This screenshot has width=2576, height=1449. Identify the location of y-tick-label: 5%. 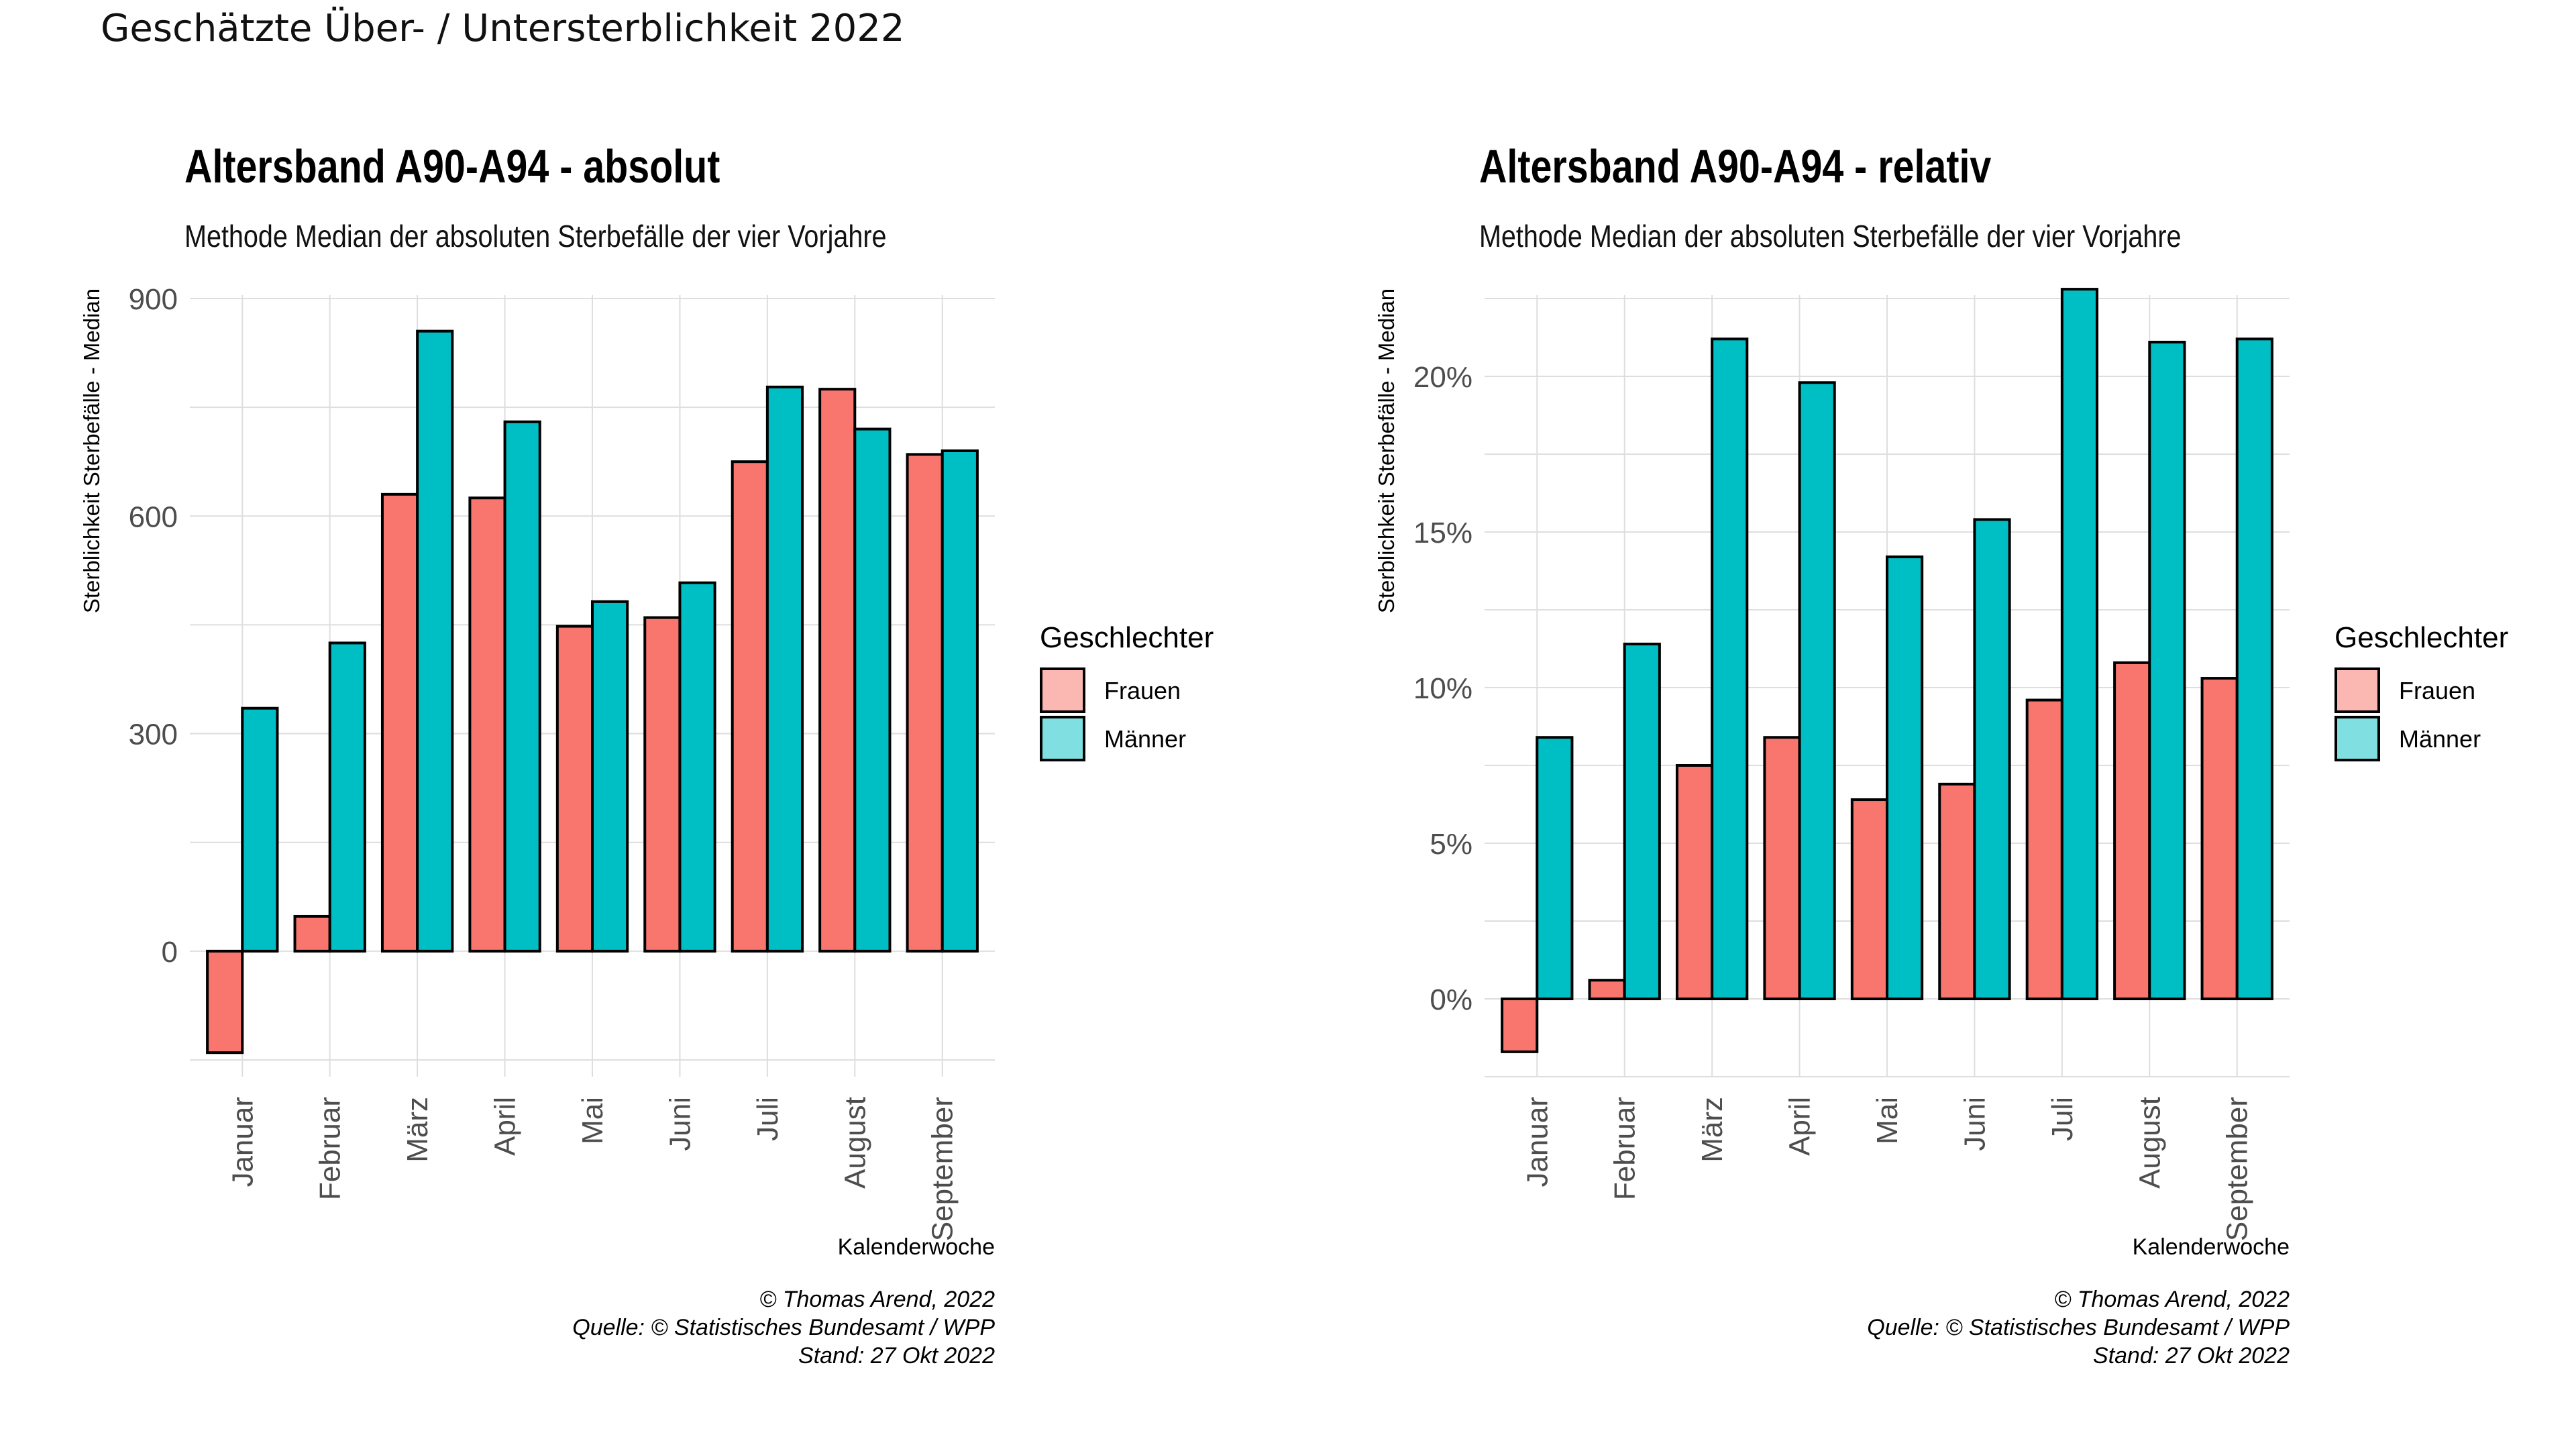
(1451, 844).